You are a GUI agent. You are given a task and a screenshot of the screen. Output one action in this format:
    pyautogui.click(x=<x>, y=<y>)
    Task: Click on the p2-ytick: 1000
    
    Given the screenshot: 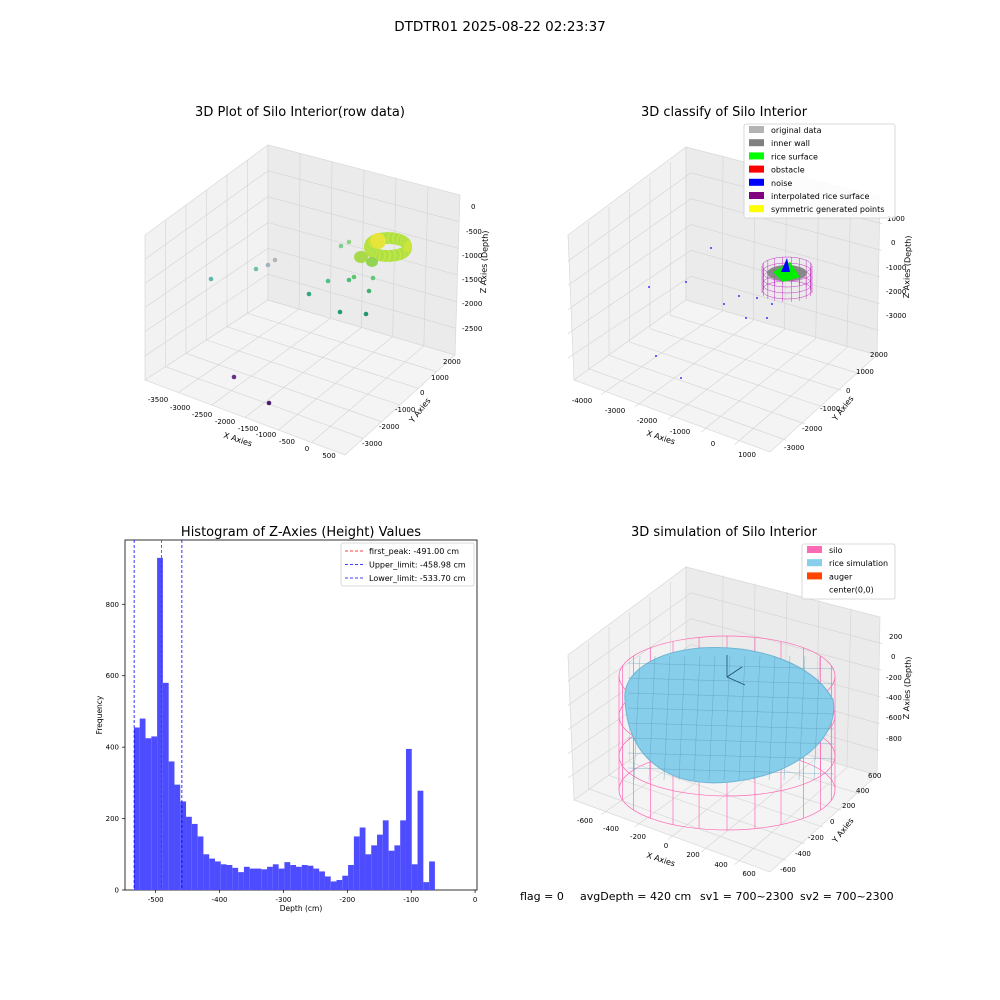 What is the action you would take?
    pyautogui.click(x=865, y=372)
    